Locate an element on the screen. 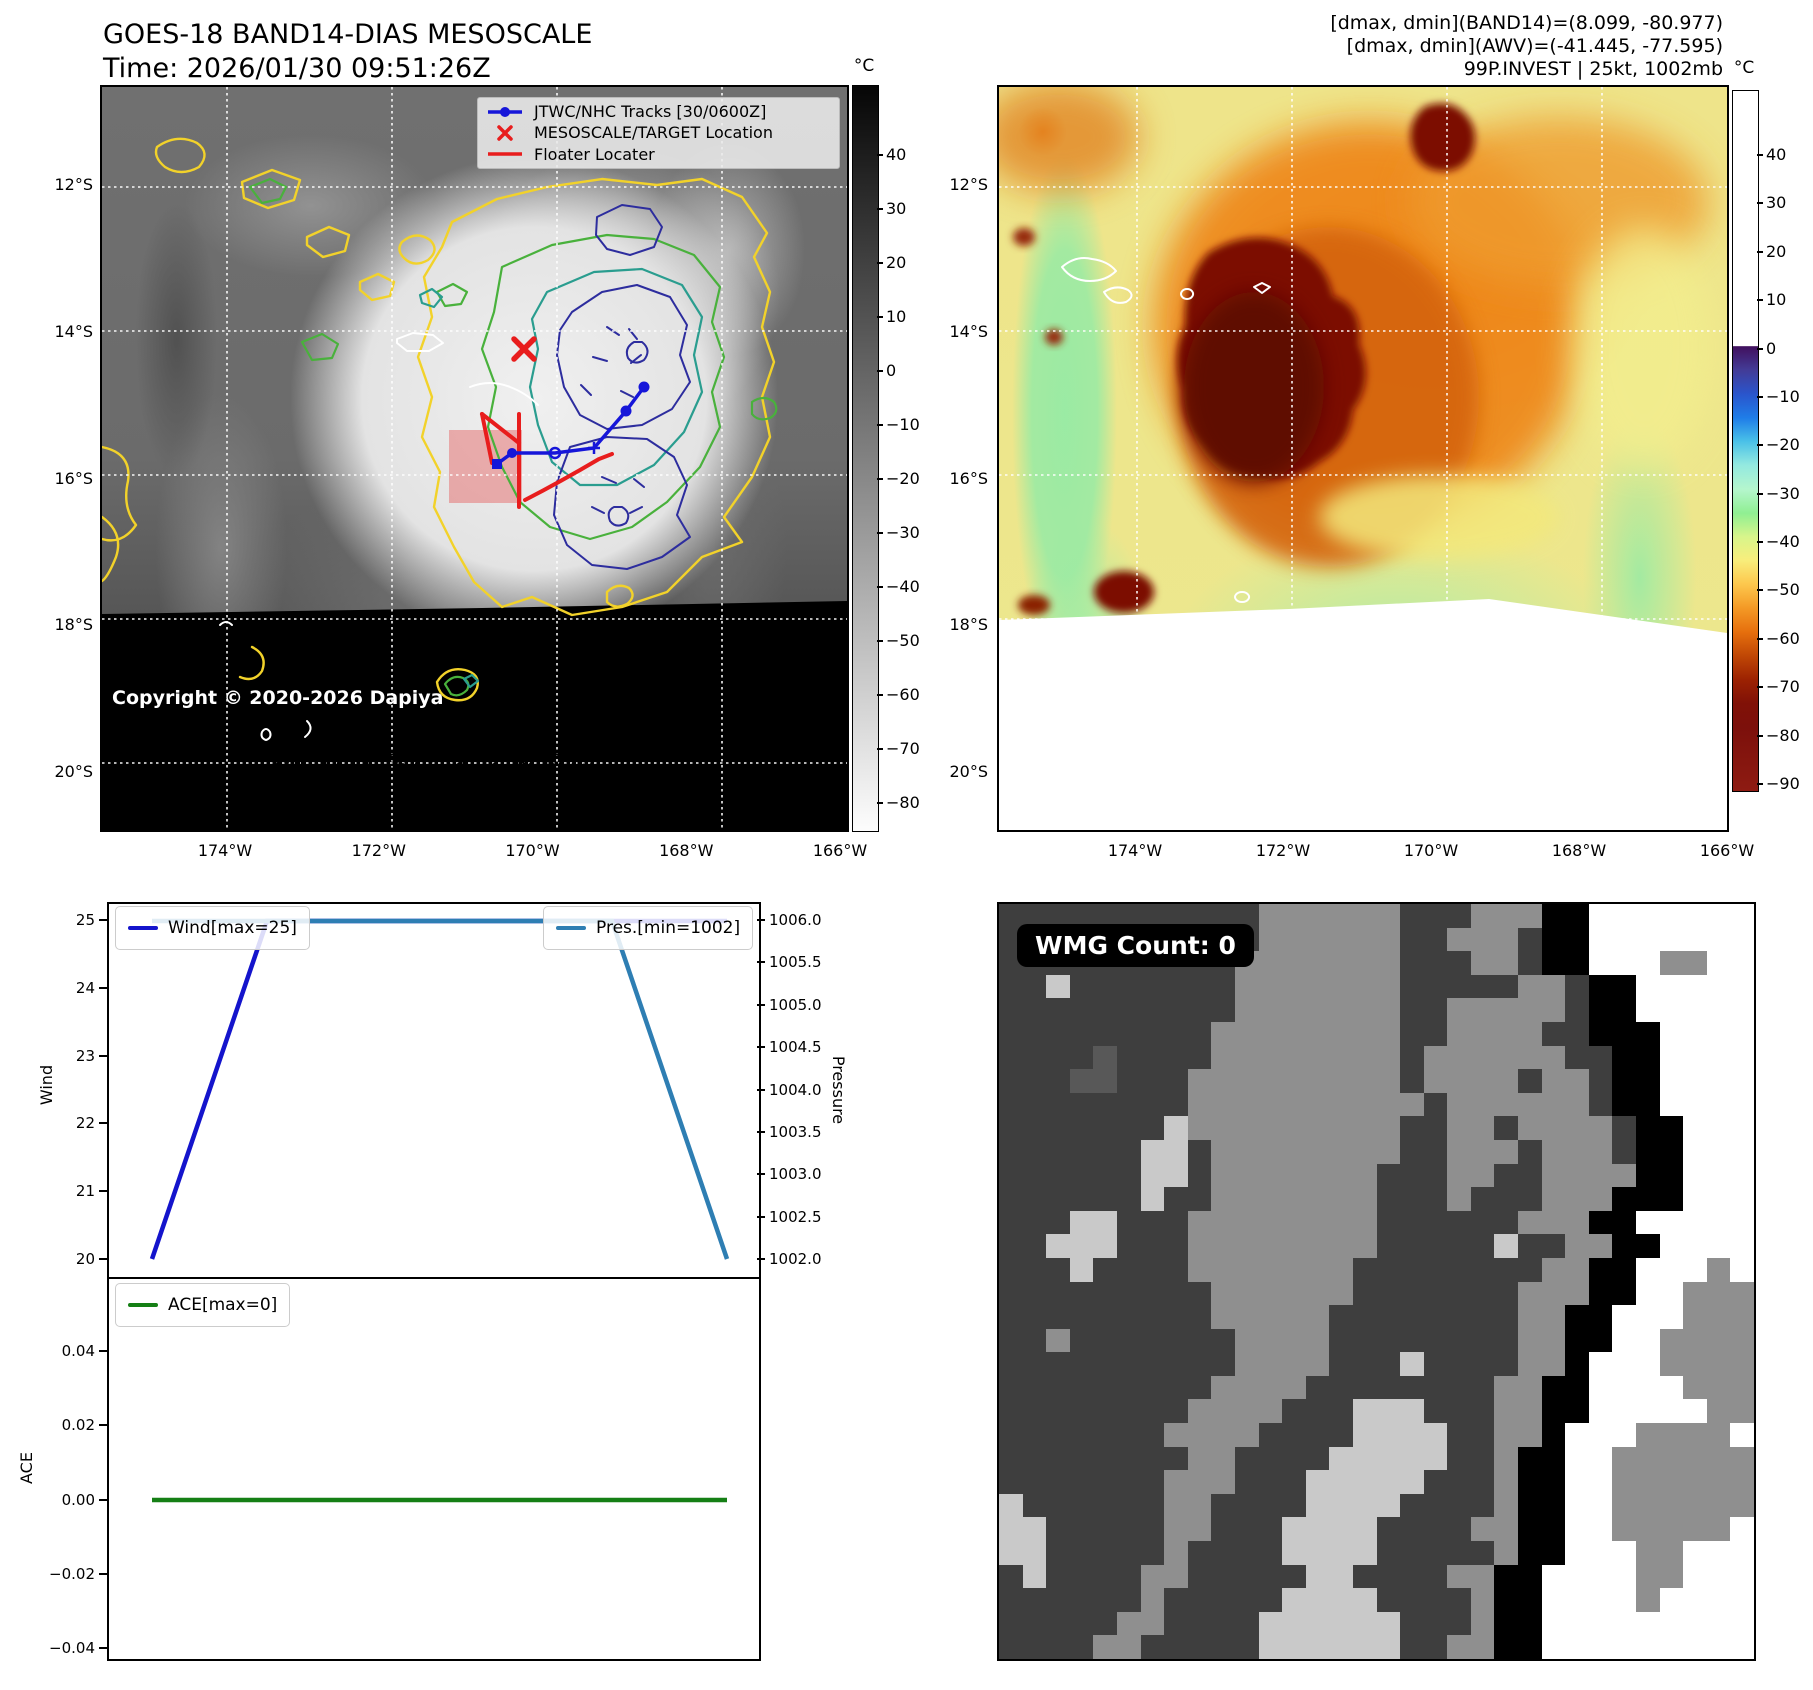 This screenshot has height=1690, width=1813. legend-item-target: MESOSCALE/TARGET Location is located at coordinates (658, 132).